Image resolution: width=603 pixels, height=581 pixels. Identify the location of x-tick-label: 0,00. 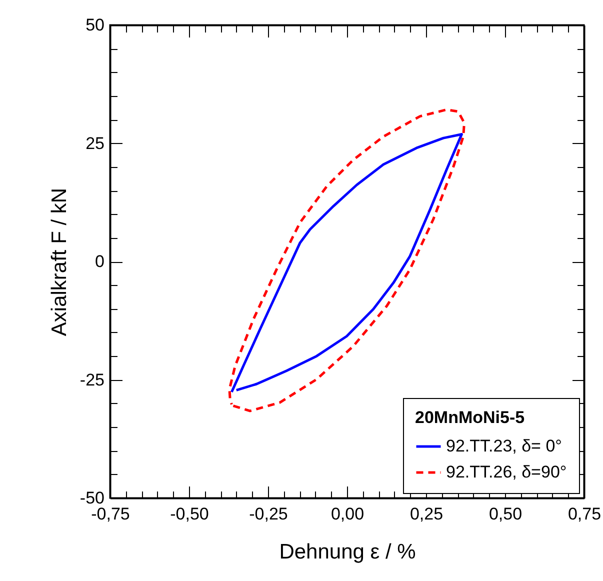
(347, 514).